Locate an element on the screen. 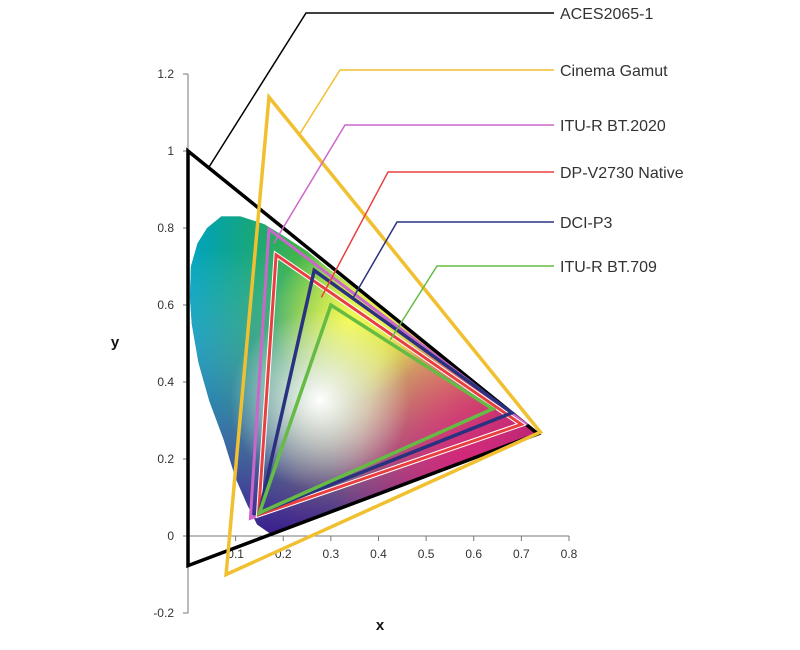 The height and width of the screenshot is (650, 800). gamut-triangle-dci-p3 is located at coordinates (386, 391).